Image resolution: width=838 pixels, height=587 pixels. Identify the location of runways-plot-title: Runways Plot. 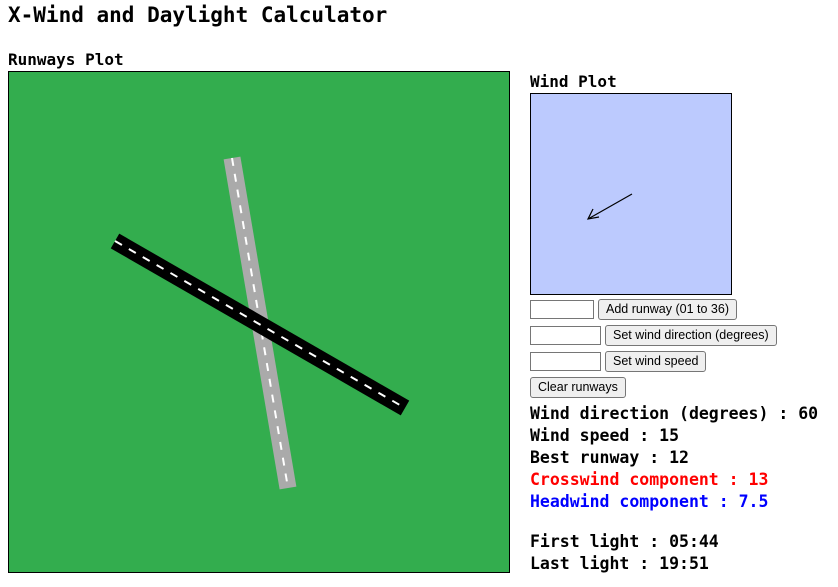
(66, 59).